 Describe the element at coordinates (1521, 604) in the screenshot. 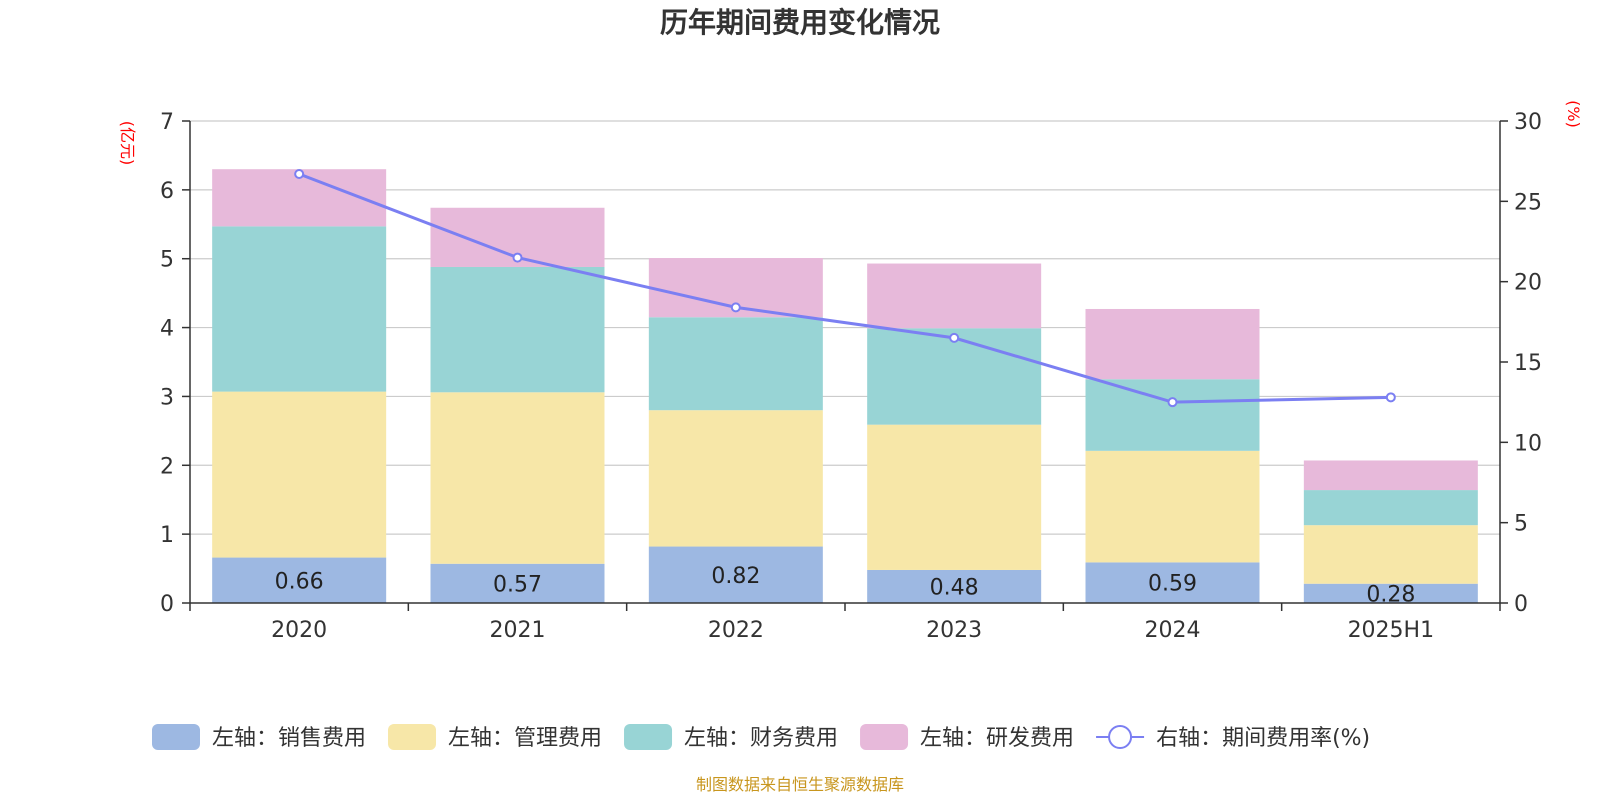

I see `right-axis-tick-label: 0` at that location.